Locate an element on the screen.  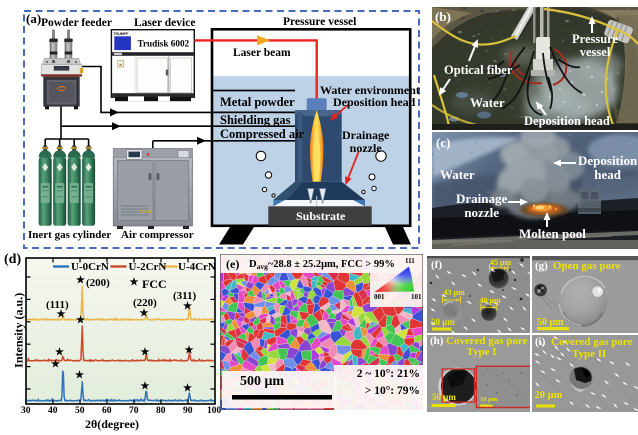
svg-text: BV-30 is located at coordinates (145, 211).